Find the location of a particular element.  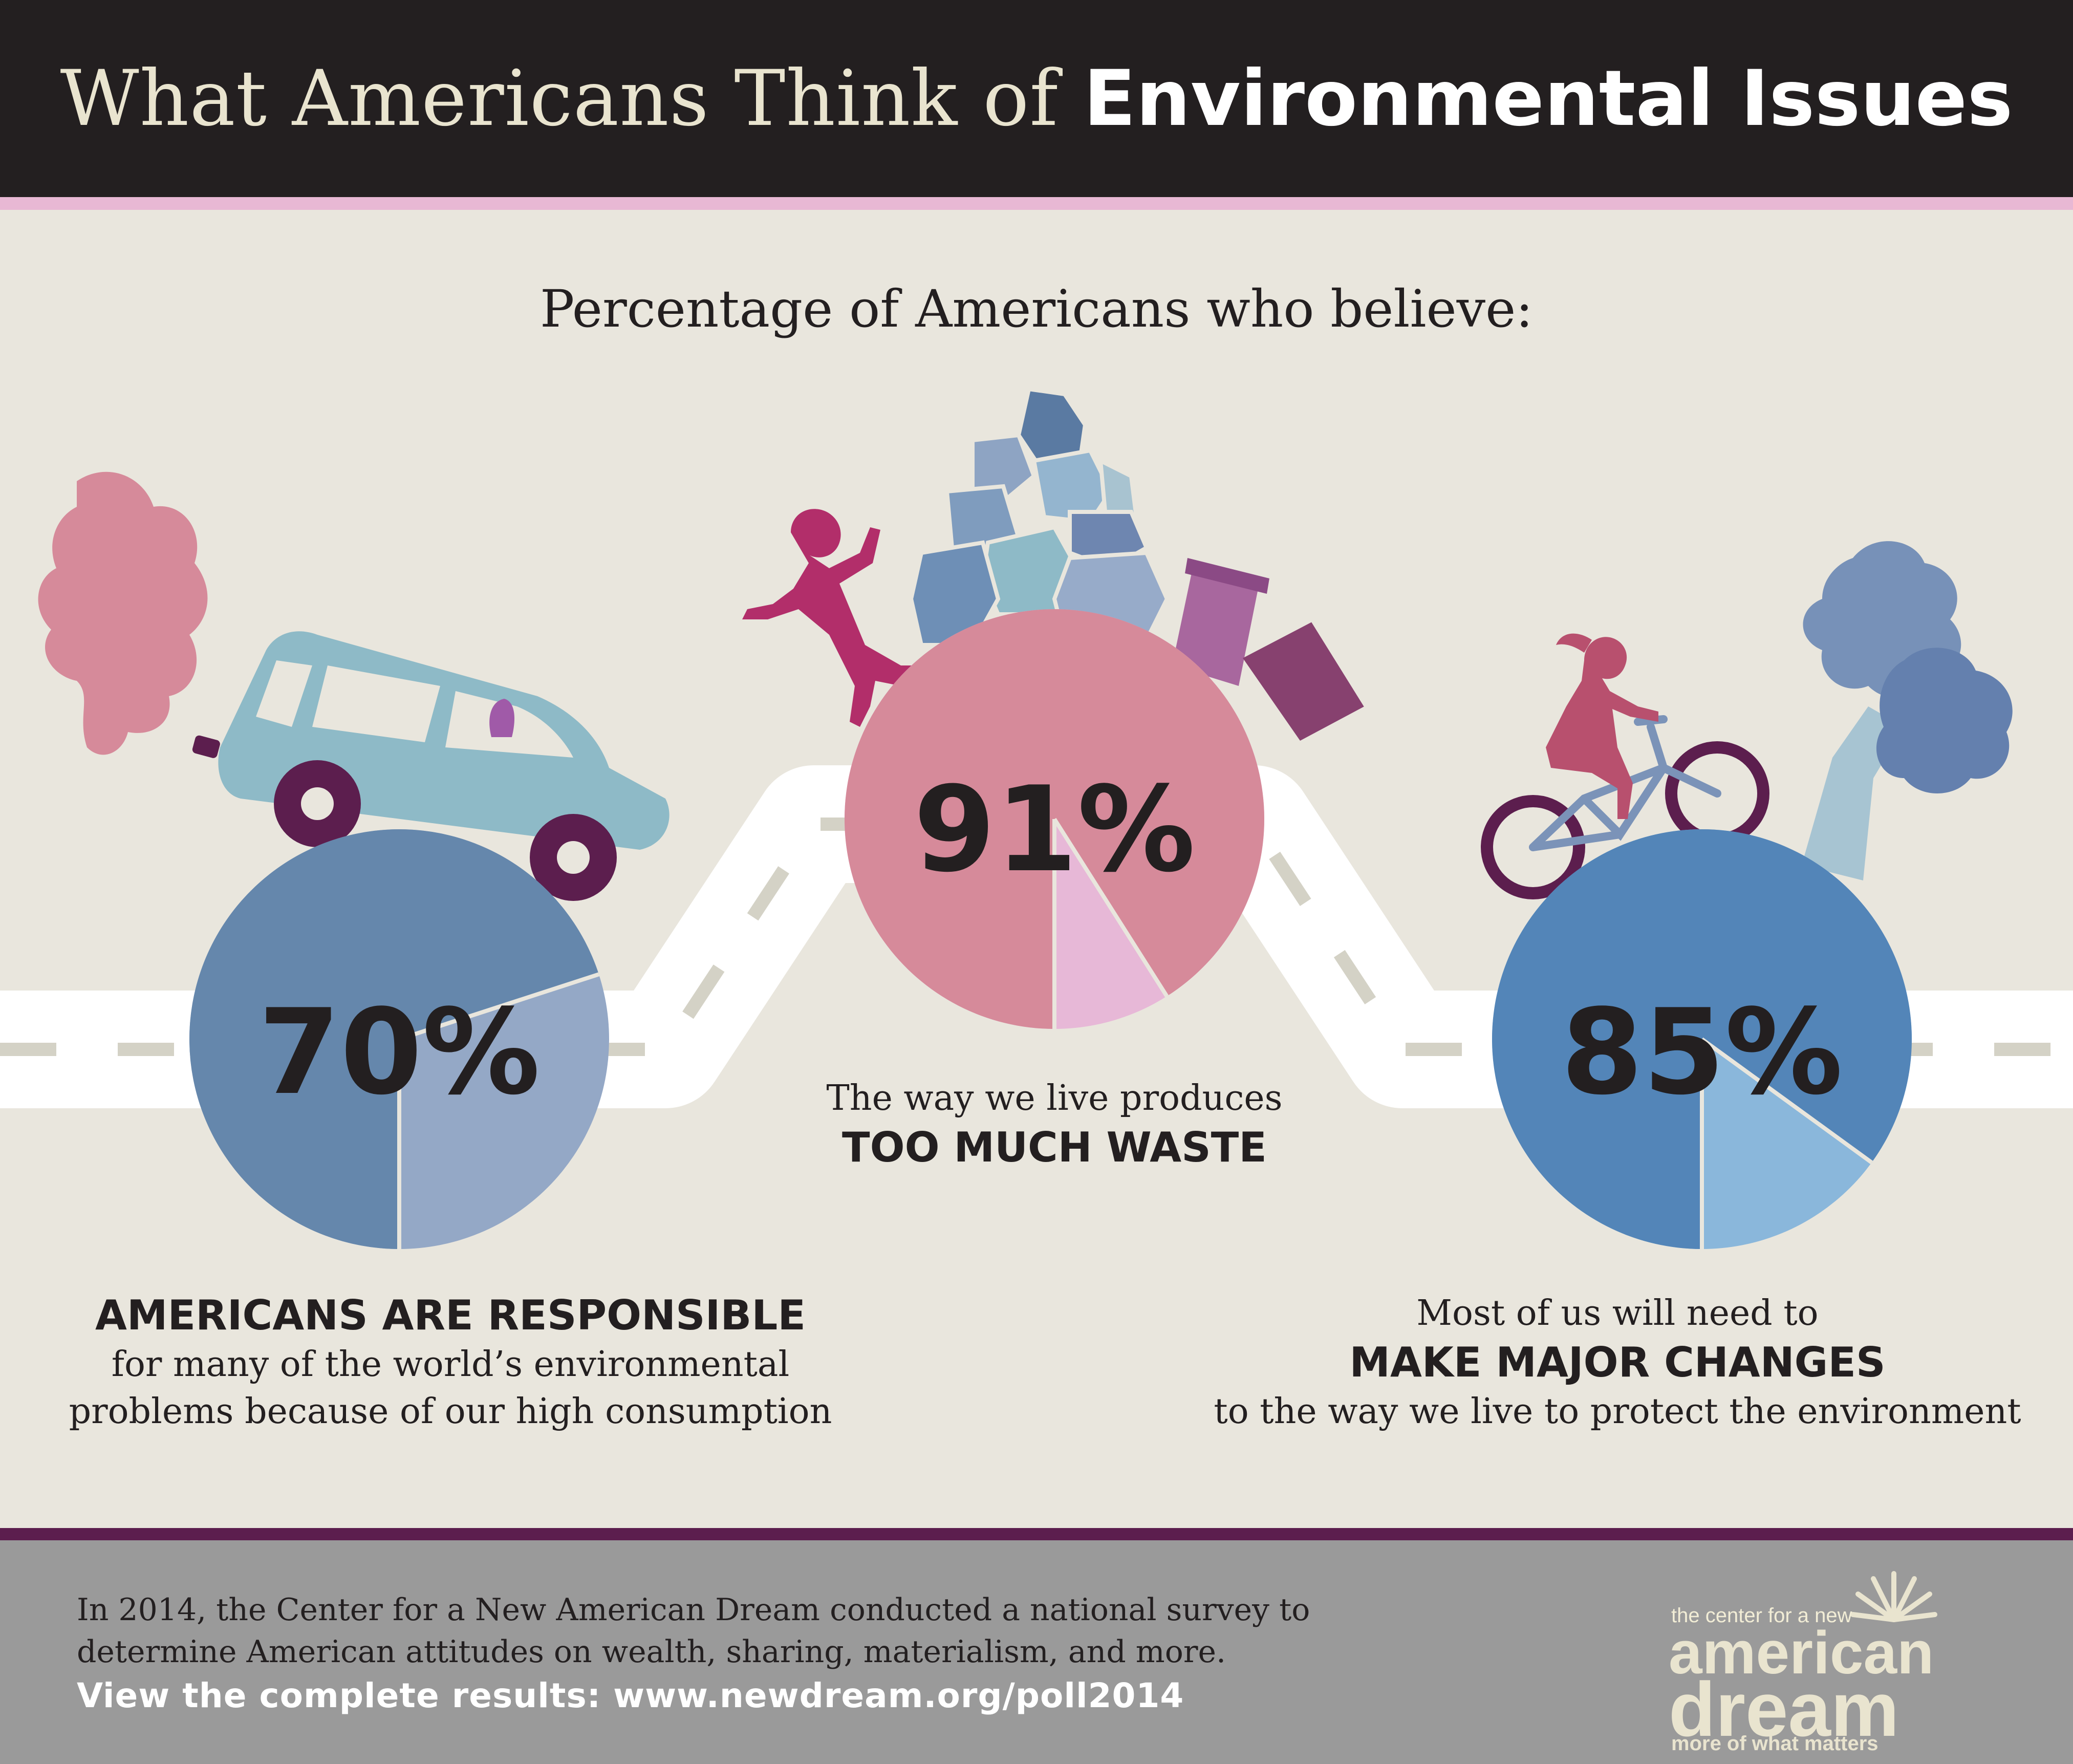

pie-chart-center is located at coordinates (1054, 819).